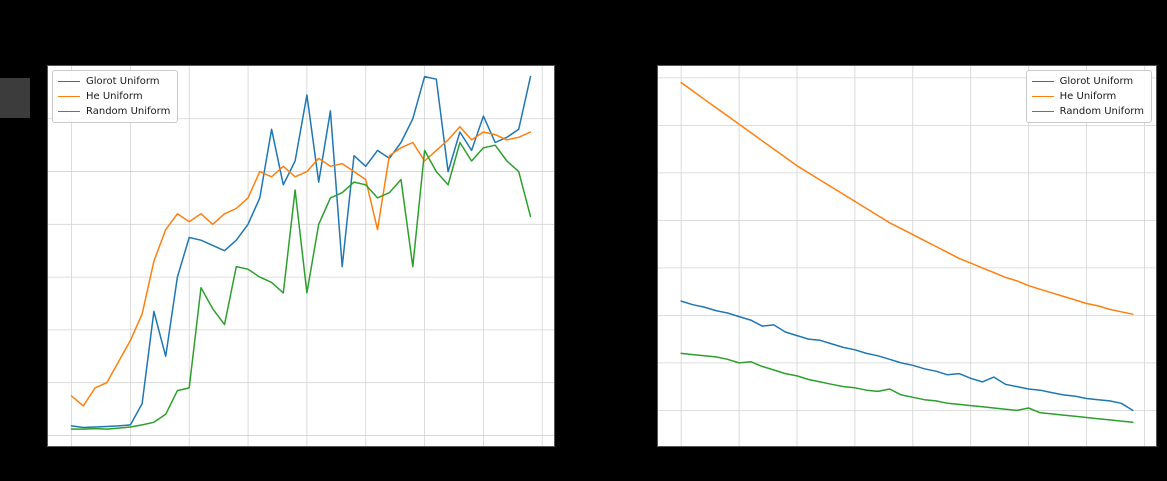  I want to click on series-line-glorot-uniform, so click(907, 356).